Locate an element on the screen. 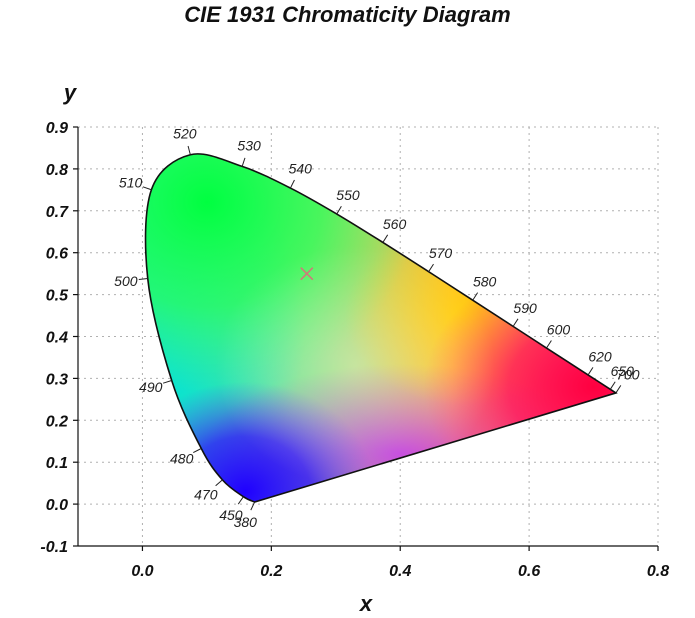 This screenshot has width=695, height=618. x-tick-label: 0.4 is located at coordinates (400, 571).